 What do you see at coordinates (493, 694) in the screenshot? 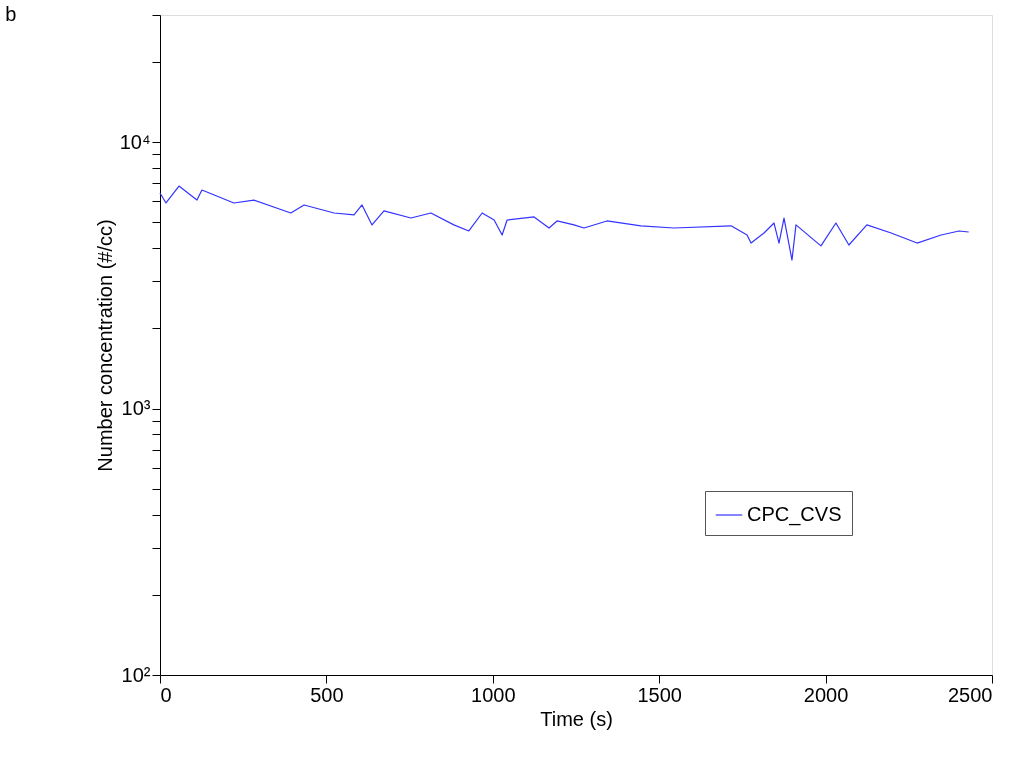
I see `x-tick-label: 1000` at bounding box center [493, 694].